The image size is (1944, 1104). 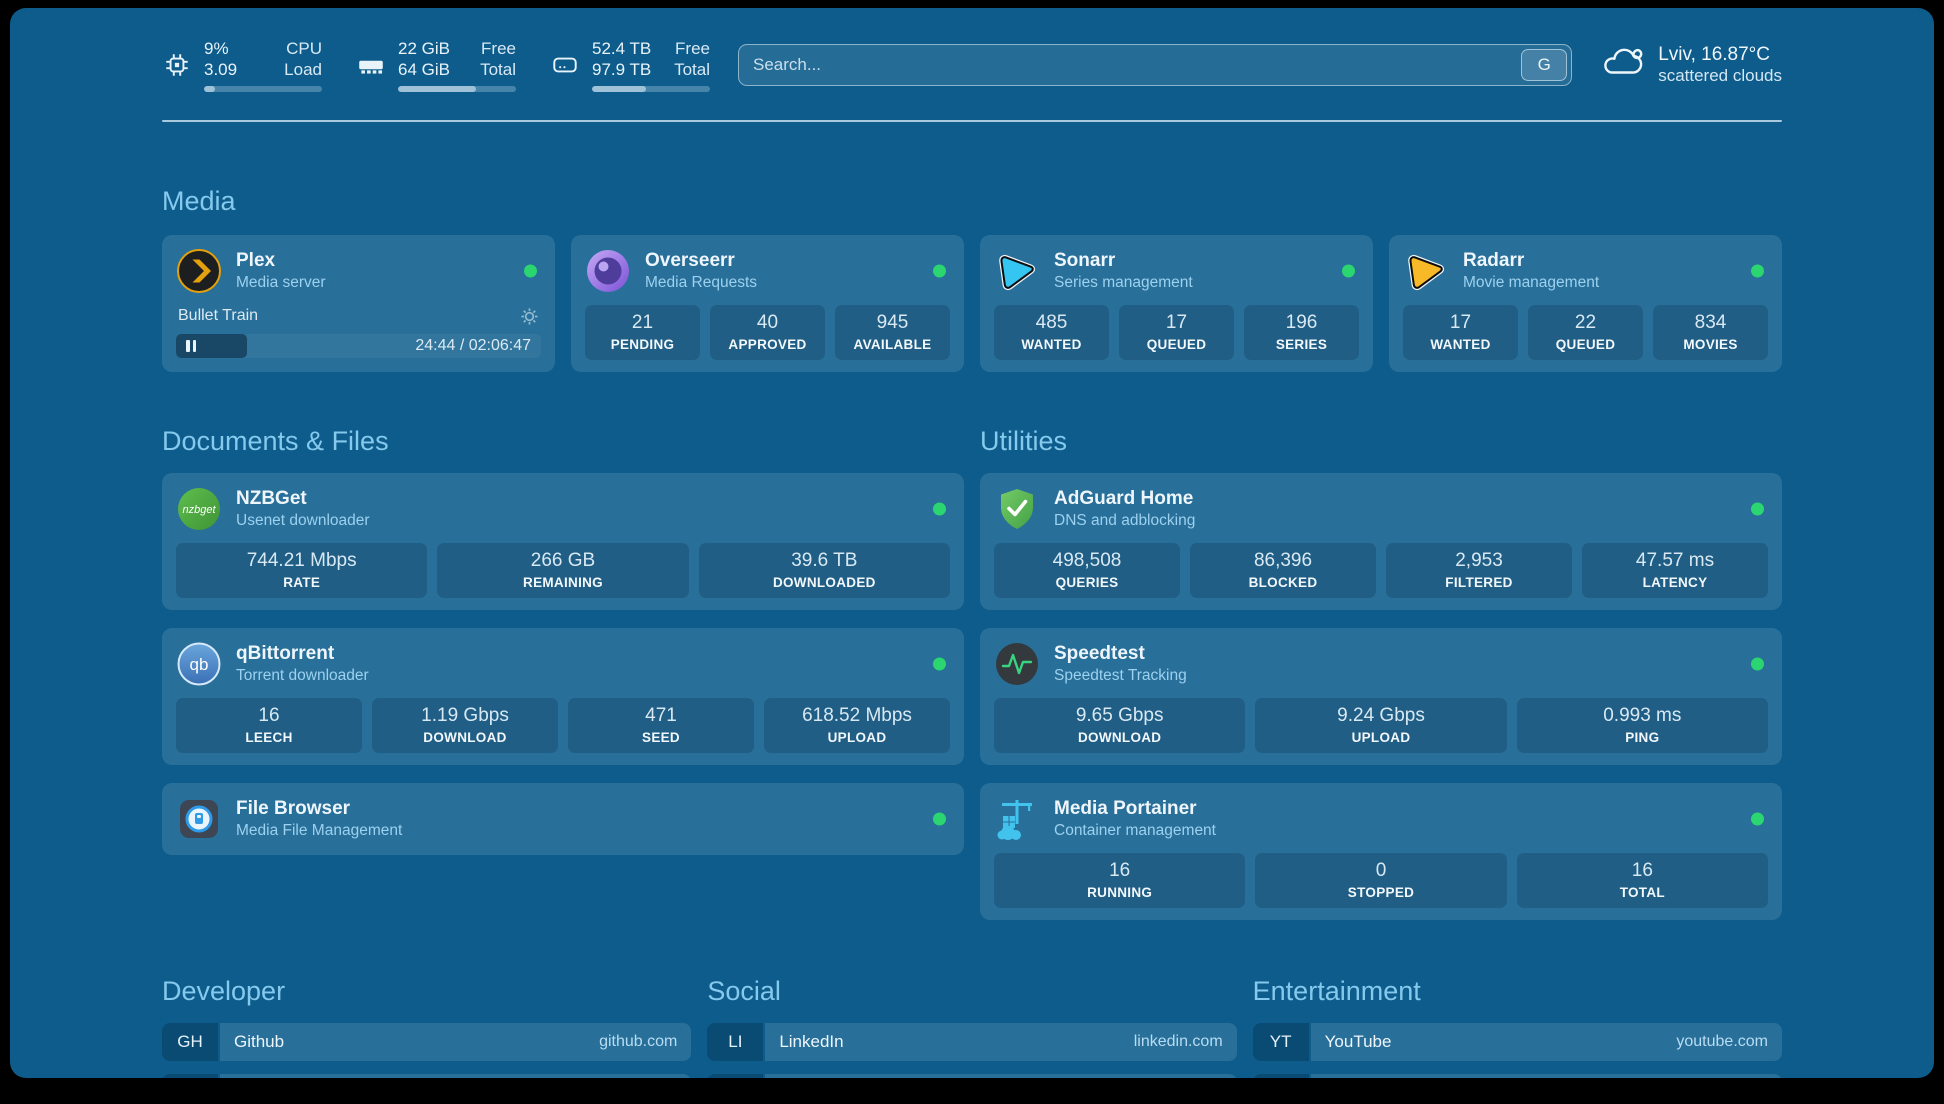 I want to click on bookmark-twitter: TW Twittertwitter.com, so click(x=972, y=1075).